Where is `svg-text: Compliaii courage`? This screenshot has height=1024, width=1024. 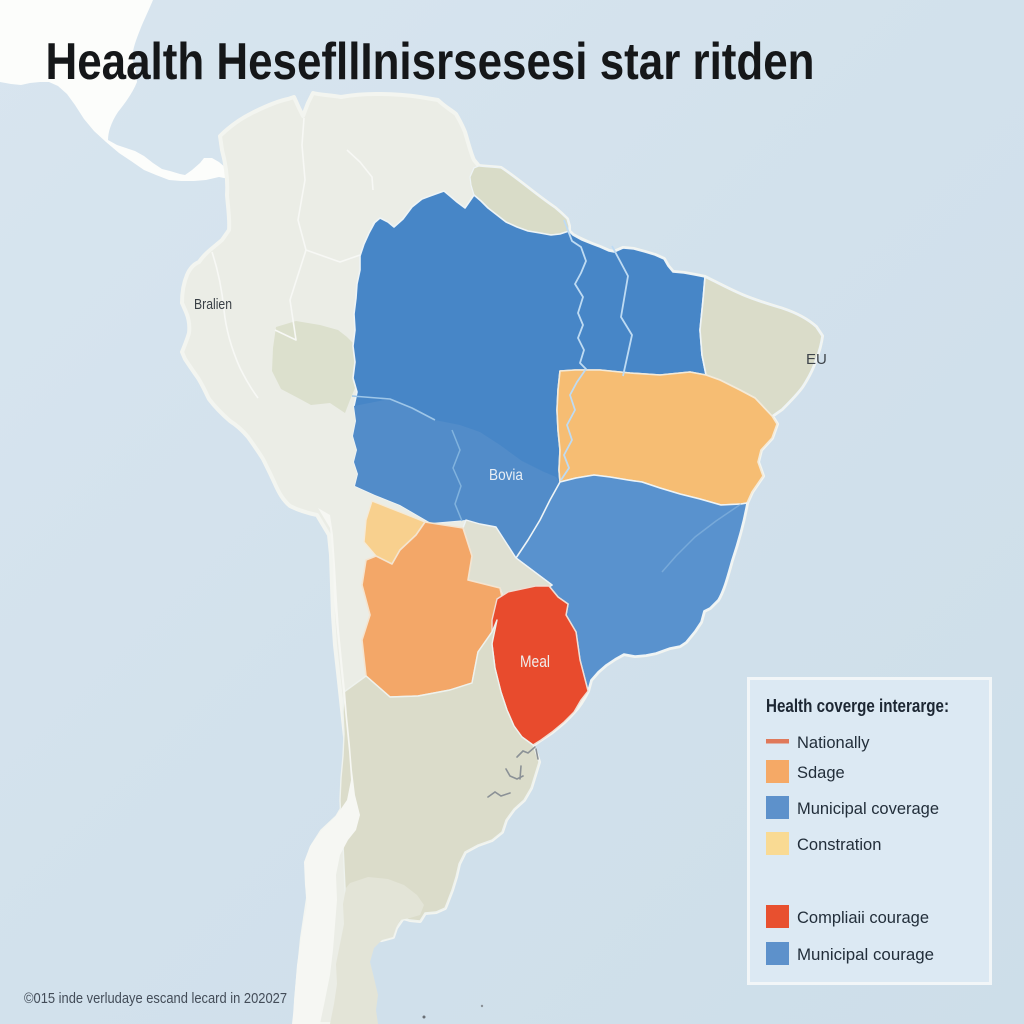 svg-text: Compliaii courage is located at coordinates (863, 918).